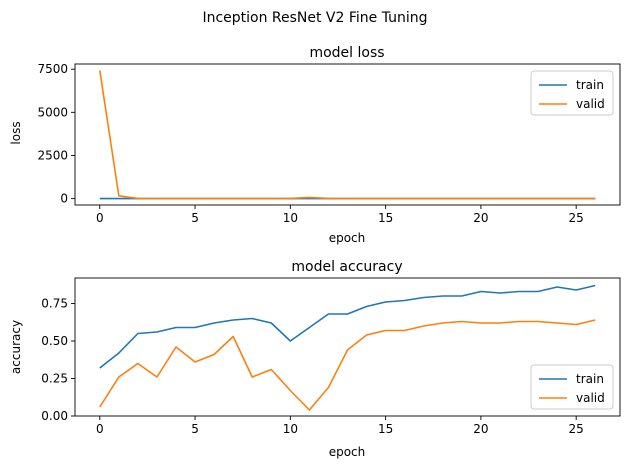 This screenshot has height=469, width=630. What do you see at coordinates (346, 267) in the screenshot?
I see `accuracy-chart-title: model accuracy` at bounding box center [346, 267].